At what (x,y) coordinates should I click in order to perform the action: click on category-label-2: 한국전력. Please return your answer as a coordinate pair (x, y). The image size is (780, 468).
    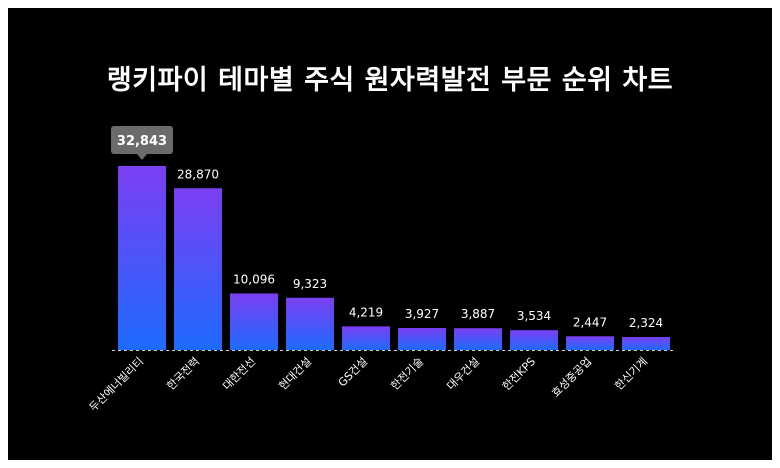
    Looking at the image, I should click on (183, 374).